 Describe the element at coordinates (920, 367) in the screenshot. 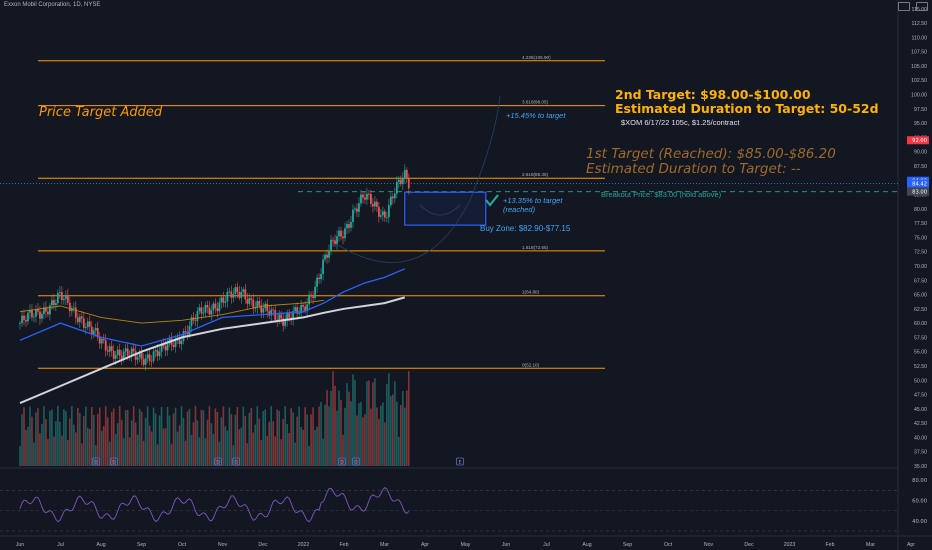

I see `price-tick-label: 52.50` at that location.